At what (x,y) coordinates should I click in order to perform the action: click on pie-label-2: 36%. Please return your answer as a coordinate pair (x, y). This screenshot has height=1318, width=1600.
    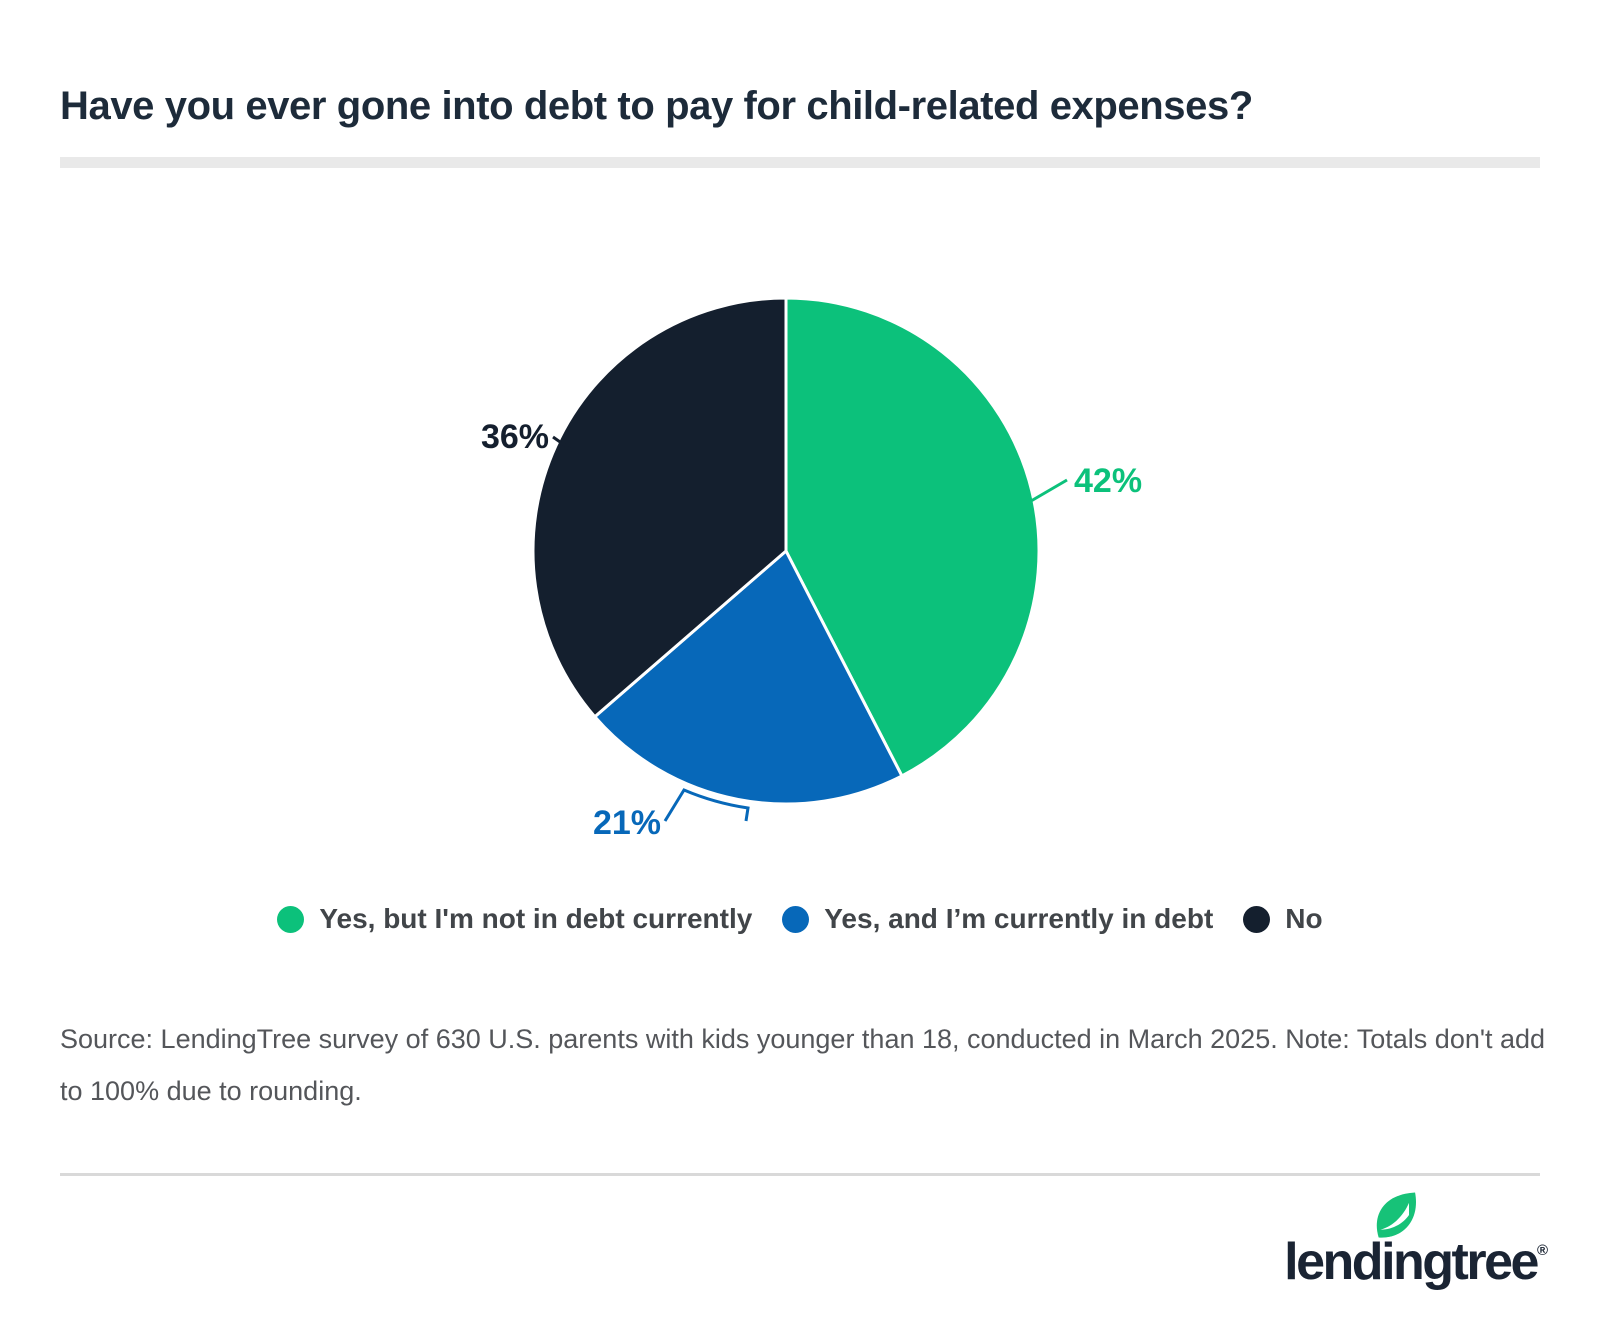
    Looking at the image, I should click on (515, 437).